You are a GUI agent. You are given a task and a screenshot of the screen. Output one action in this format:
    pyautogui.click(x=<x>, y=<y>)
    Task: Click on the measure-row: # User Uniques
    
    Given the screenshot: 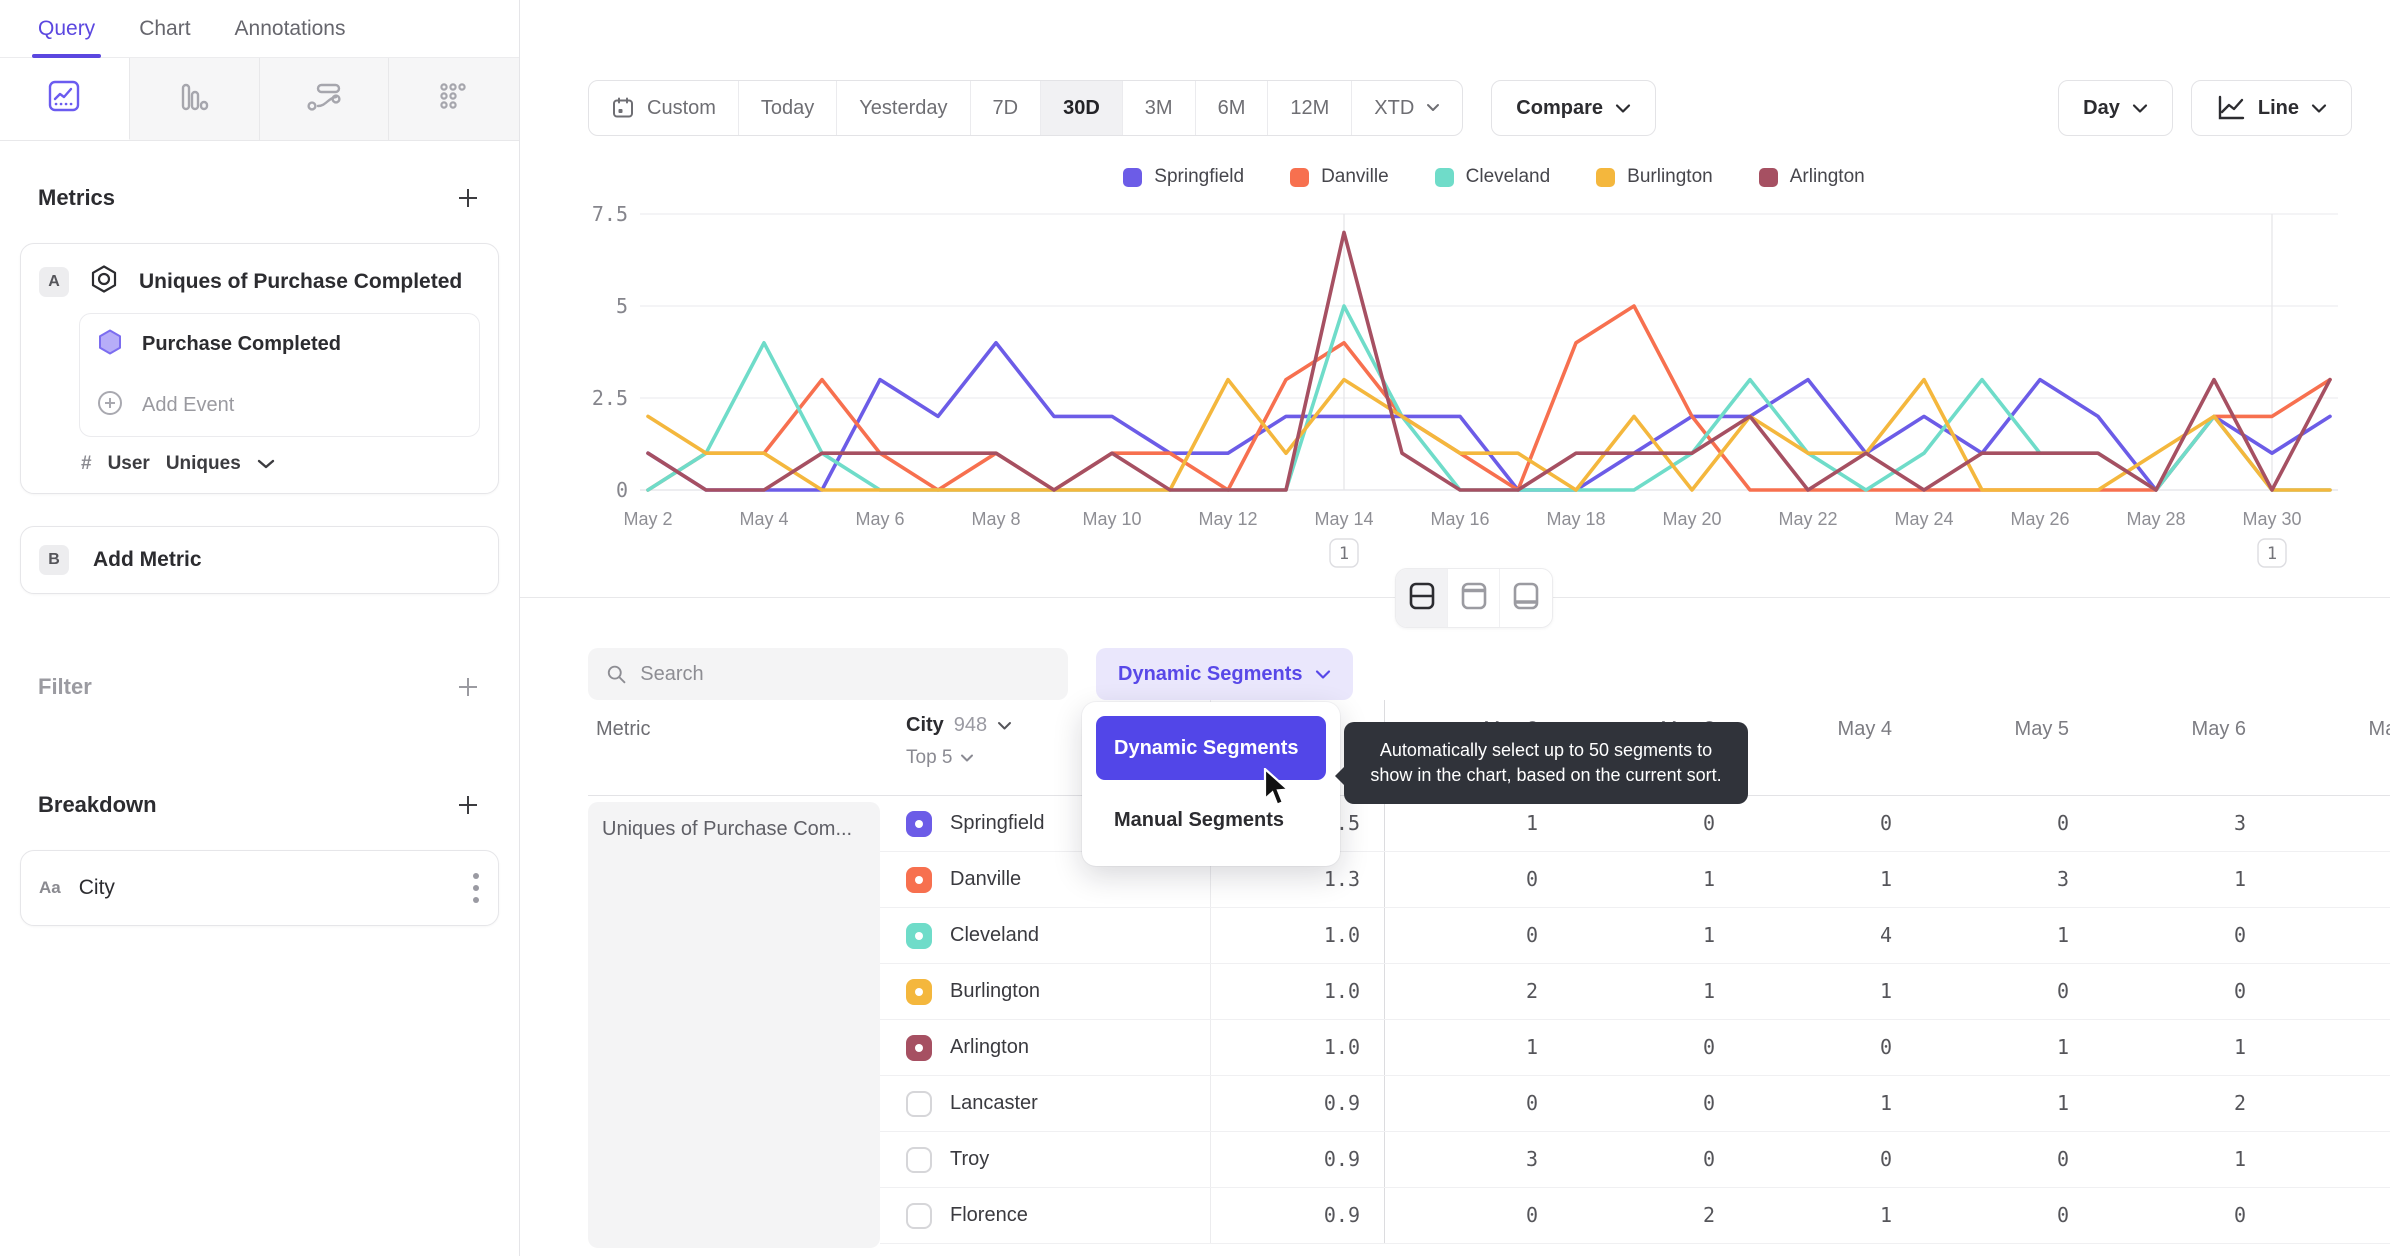 What is the action you would take?
    pyautogui.click(x=259, y=465)
    